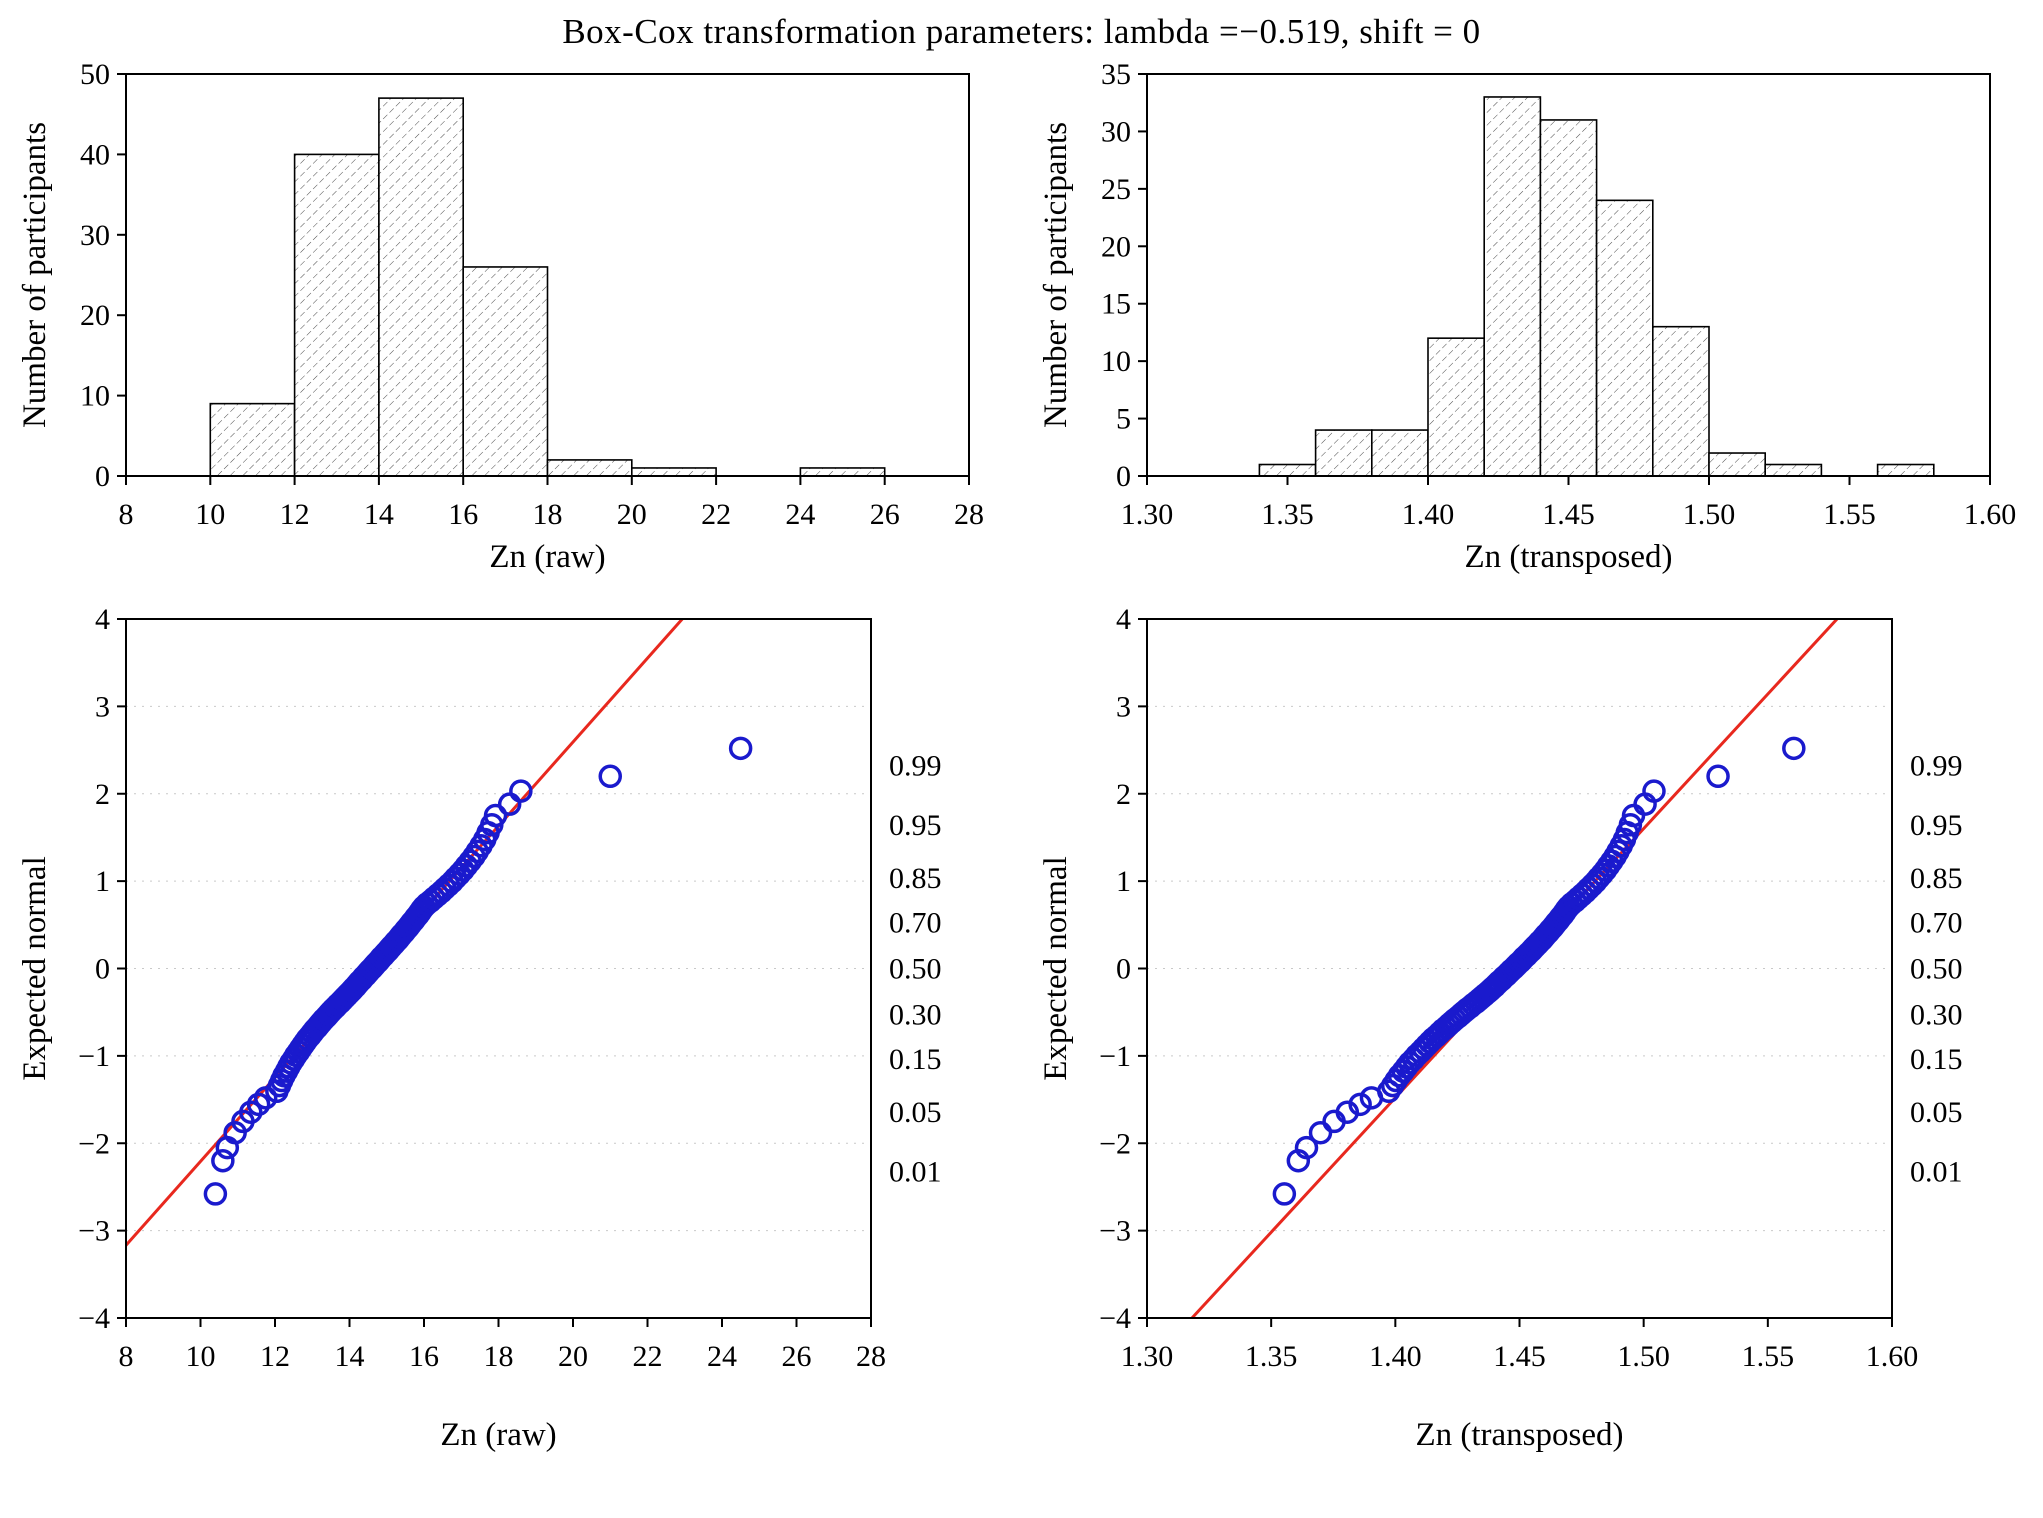 This screenshot has height=1518, width=2043. I want to click on y-tick-label: 25, so click(1116, 189).